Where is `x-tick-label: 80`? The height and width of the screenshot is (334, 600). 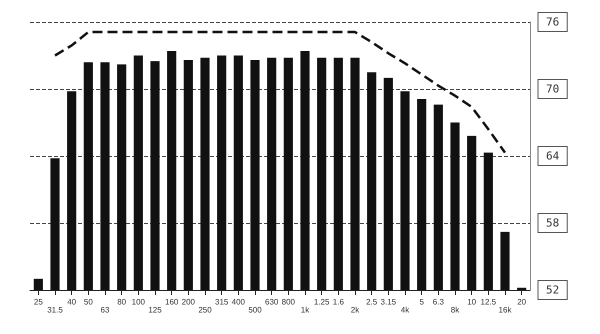
x-tick-label: 80 is located at coordinates (122, 302).